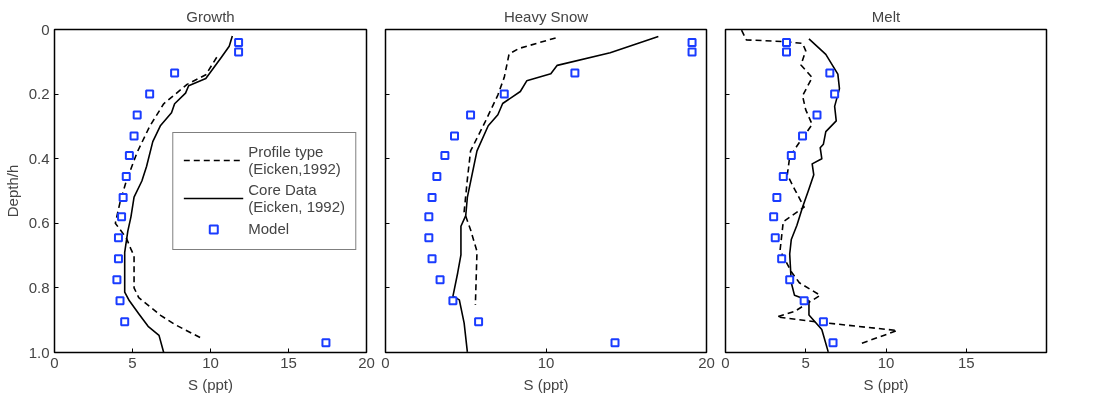 Image resolution: width=1096 pixels, height=405 pixels. What do you see at coordinates (39, 158) in the screenshot?
I see `y-tick-label: 0.4` at bounding box center [39, 158].